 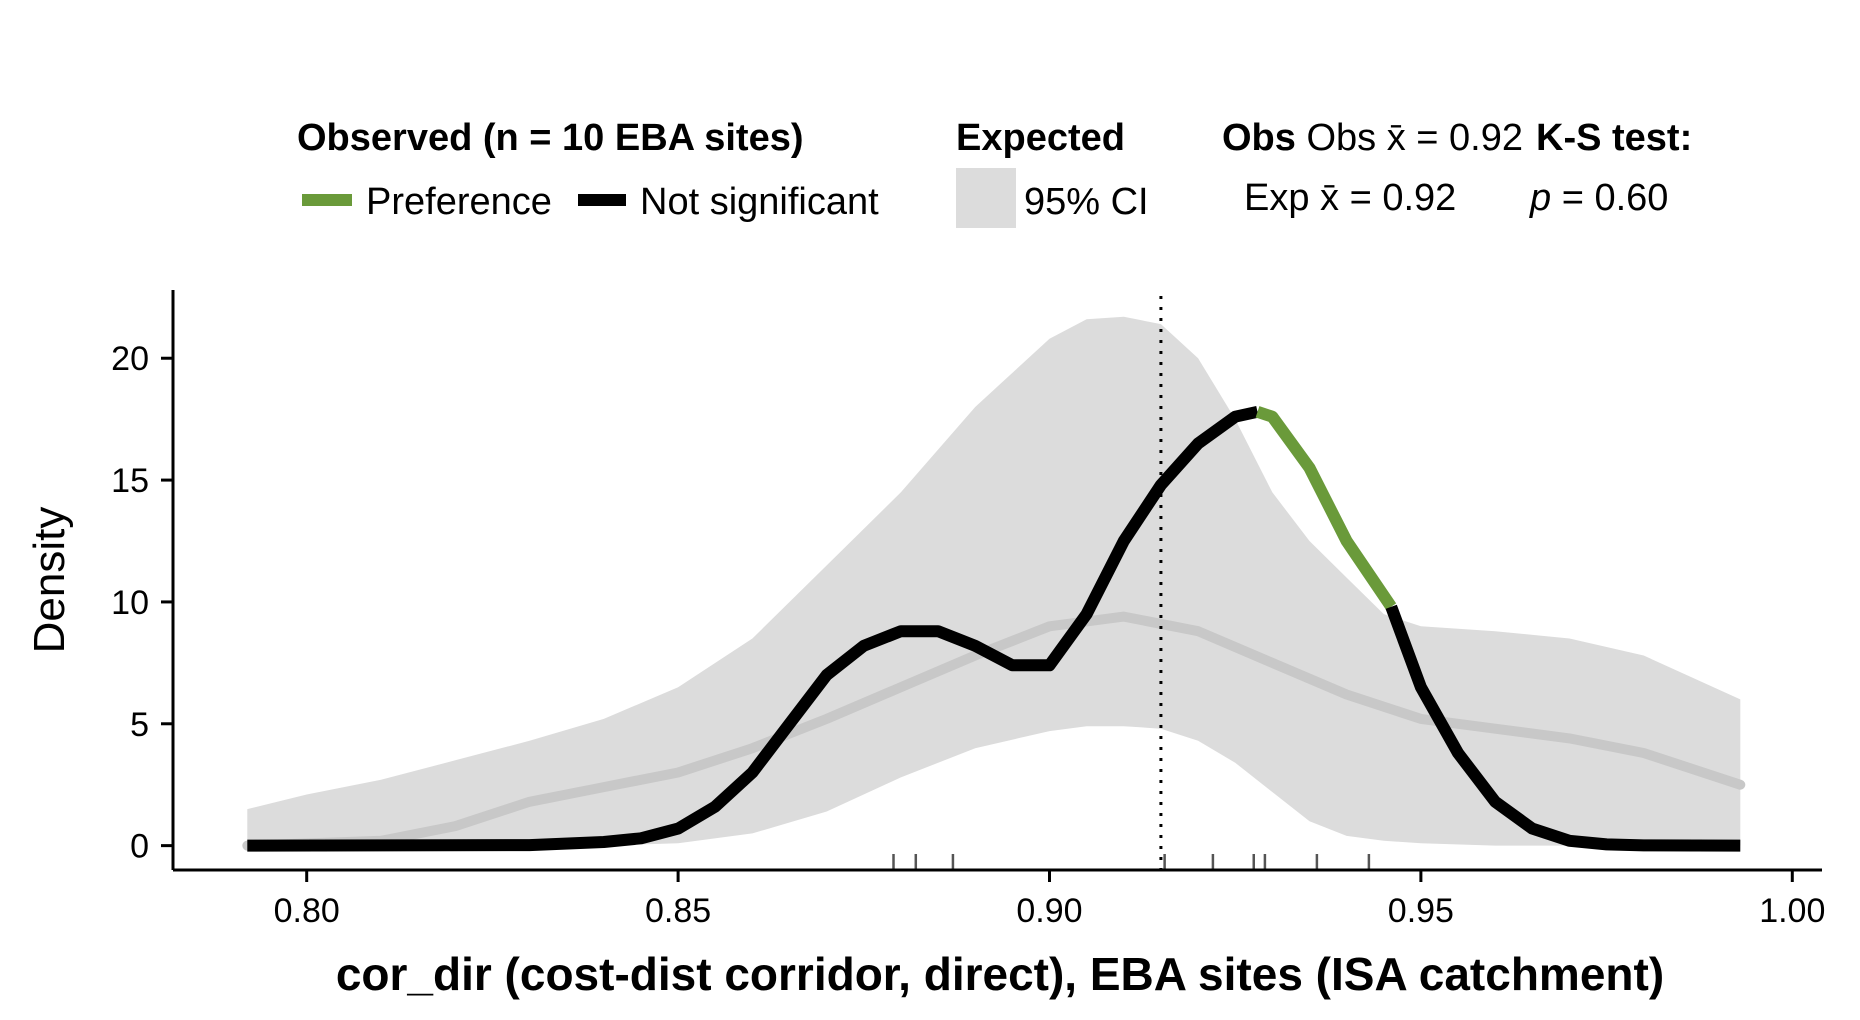 I want to click on x-tick-label: 0.90, so click(x=1049, y=911).